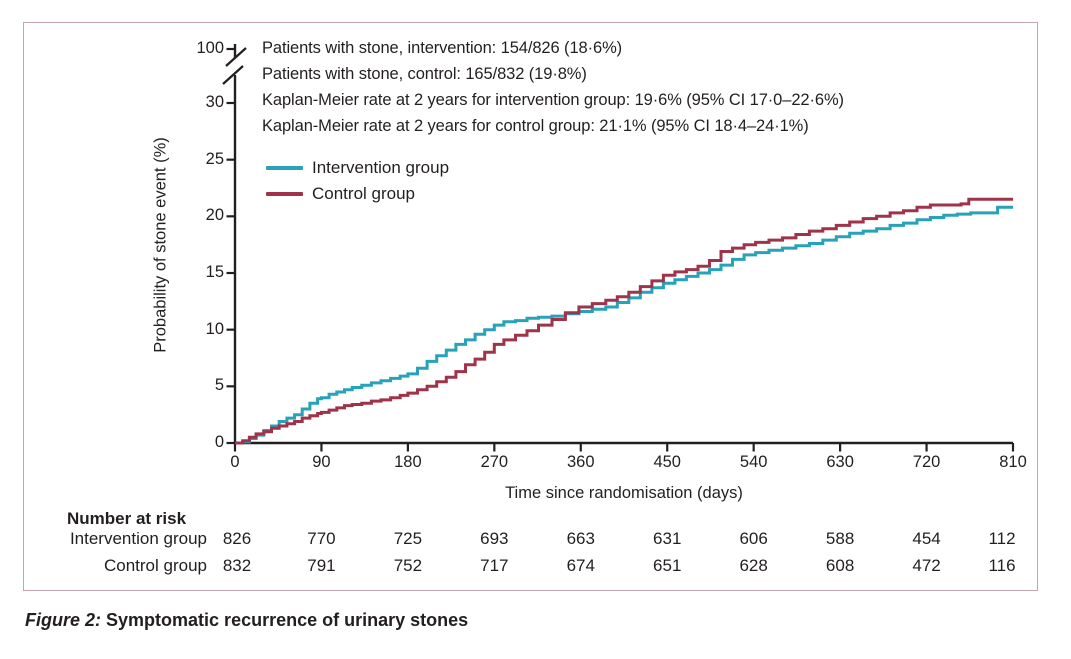 Image resolution: width=1071 pixels, height=659 pixels. I want to click on x-tick-label: 180, so click(408, 462).